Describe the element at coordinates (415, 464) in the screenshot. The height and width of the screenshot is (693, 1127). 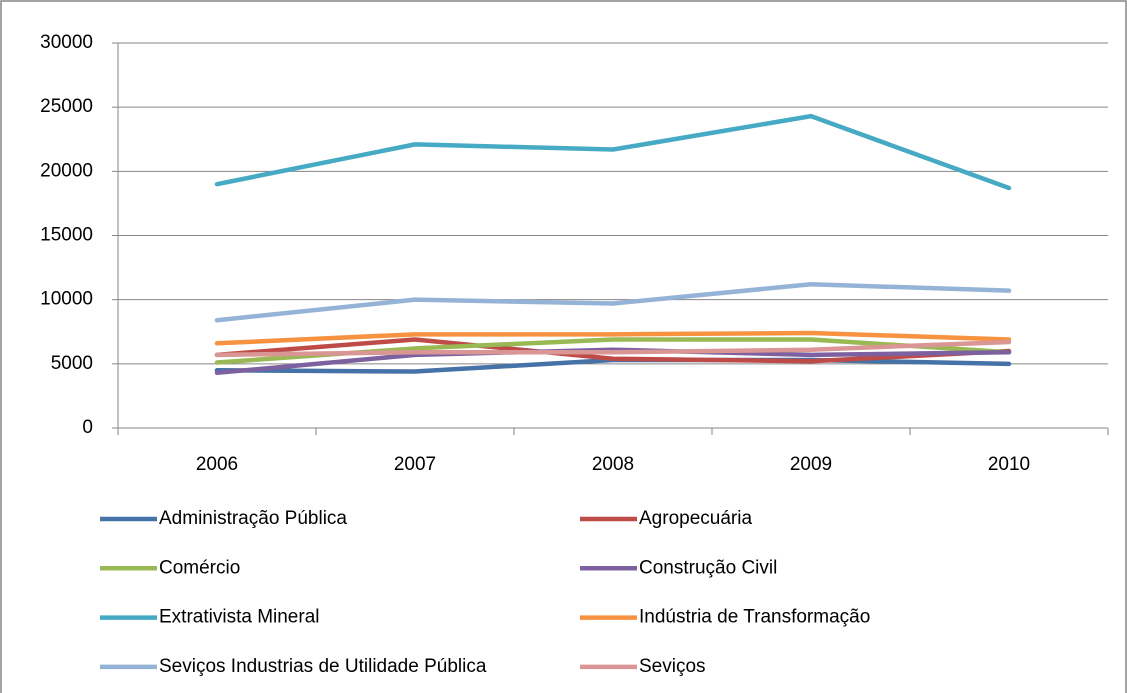
I see `x-tick-label: 2007` at that location.